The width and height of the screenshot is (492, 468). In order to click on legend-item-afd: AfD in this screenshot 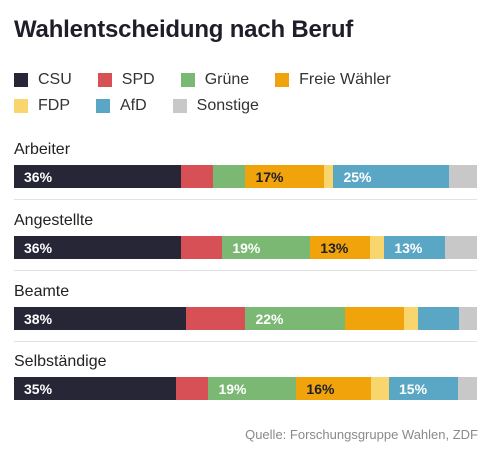, I will do `click(121, 105)`.